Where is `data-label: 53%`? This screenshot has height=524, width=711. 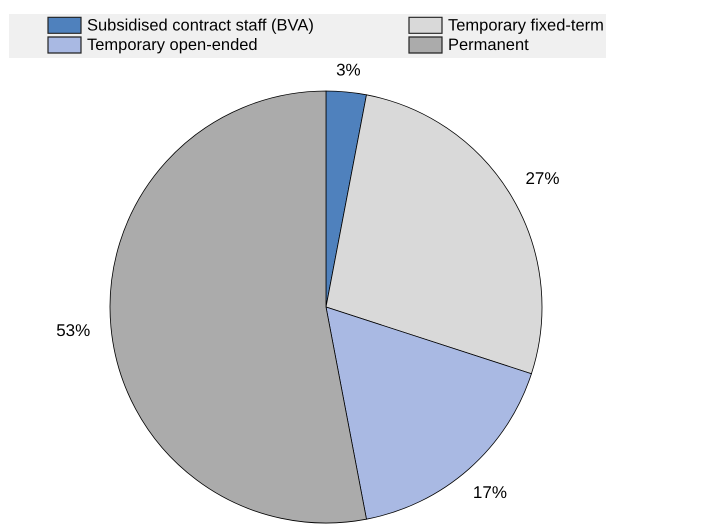
data-label: 53% is located at coordinates (73, 330).